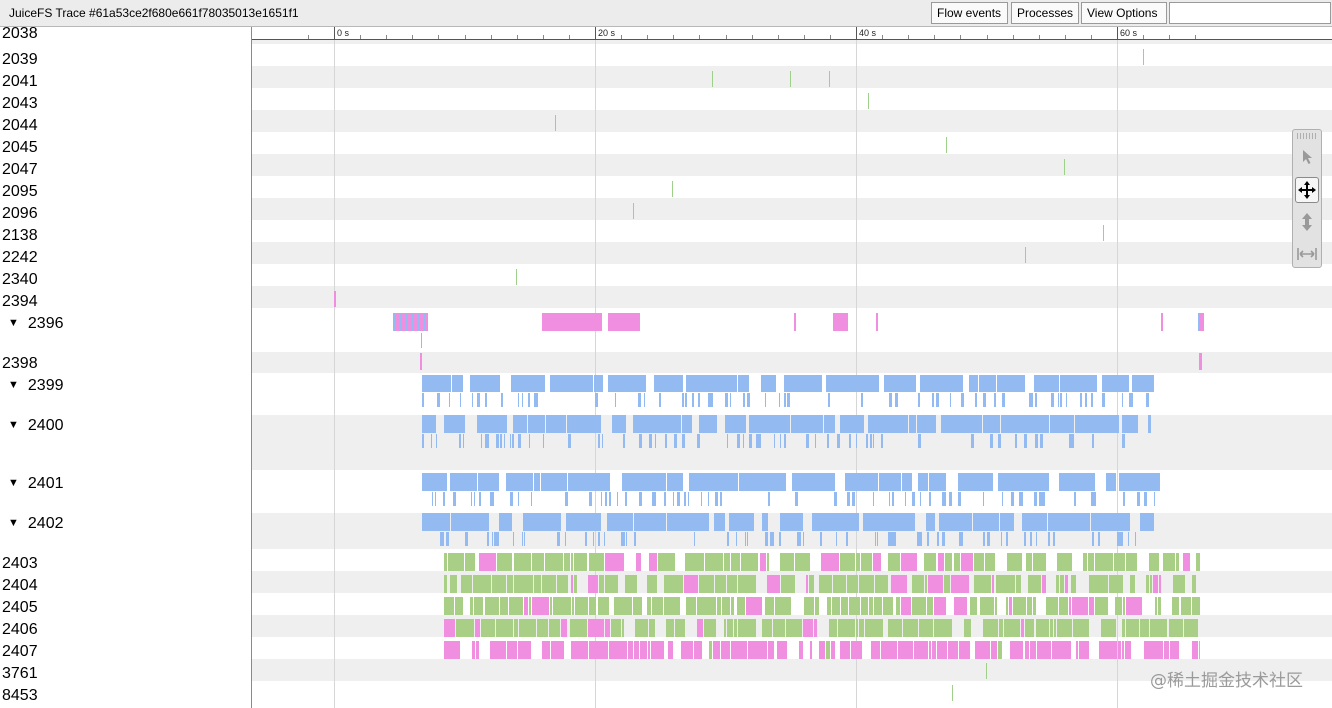 The image size is (1332, 708). Describe the element at coordinates (20, 364) in the screenshot. I see `track-label: 2398` at that location.